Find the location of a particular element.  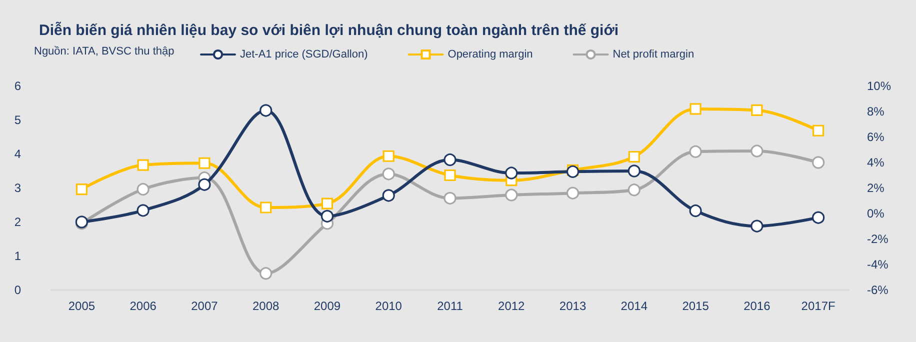

y-tick-label: 2 is located at coordinates (18, 222).